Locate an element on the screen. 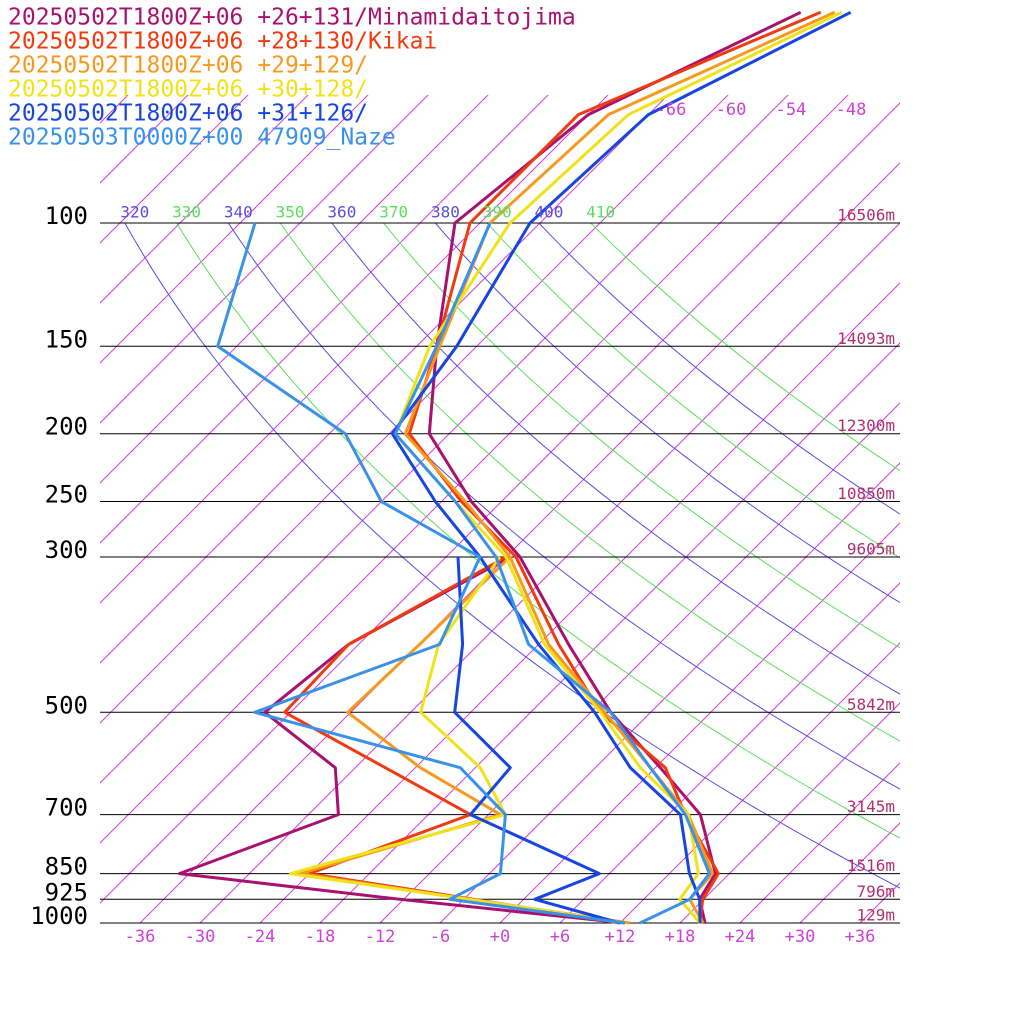 The image size is (1024, 1024). x-tick-label: -36 is located at coordinates (140, 937).